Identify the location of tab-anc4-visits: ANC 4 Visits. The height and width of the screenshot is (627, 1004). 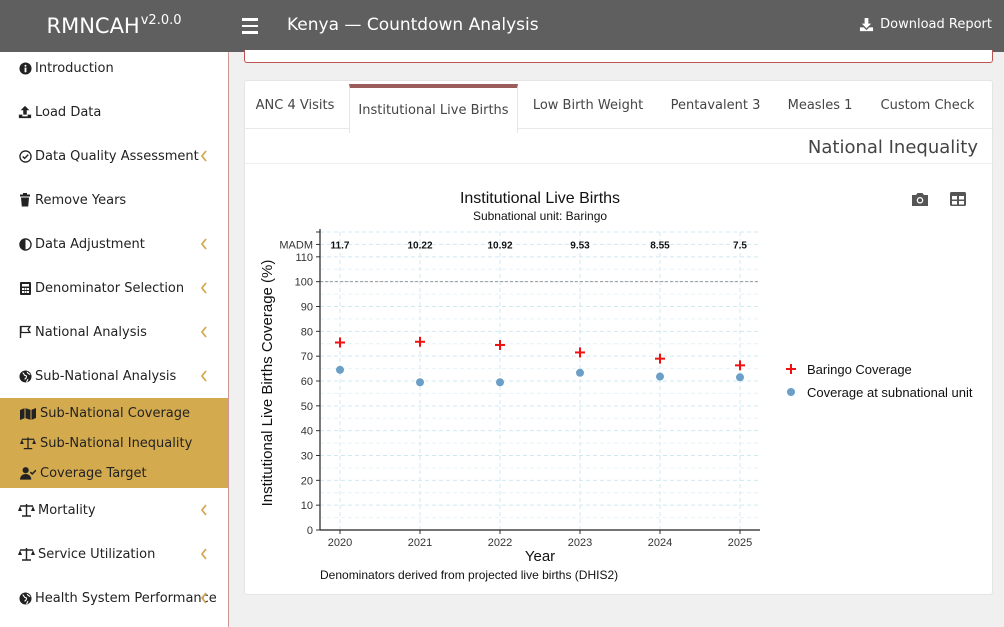
(295, 105).